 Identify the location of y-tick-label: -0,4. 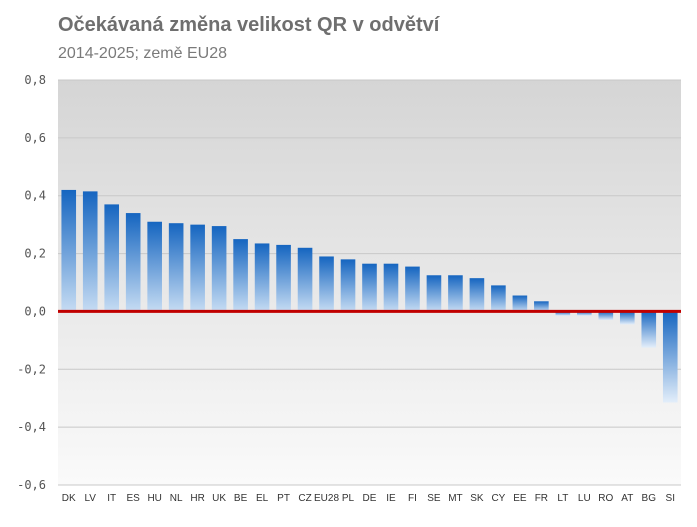
(31, 427).